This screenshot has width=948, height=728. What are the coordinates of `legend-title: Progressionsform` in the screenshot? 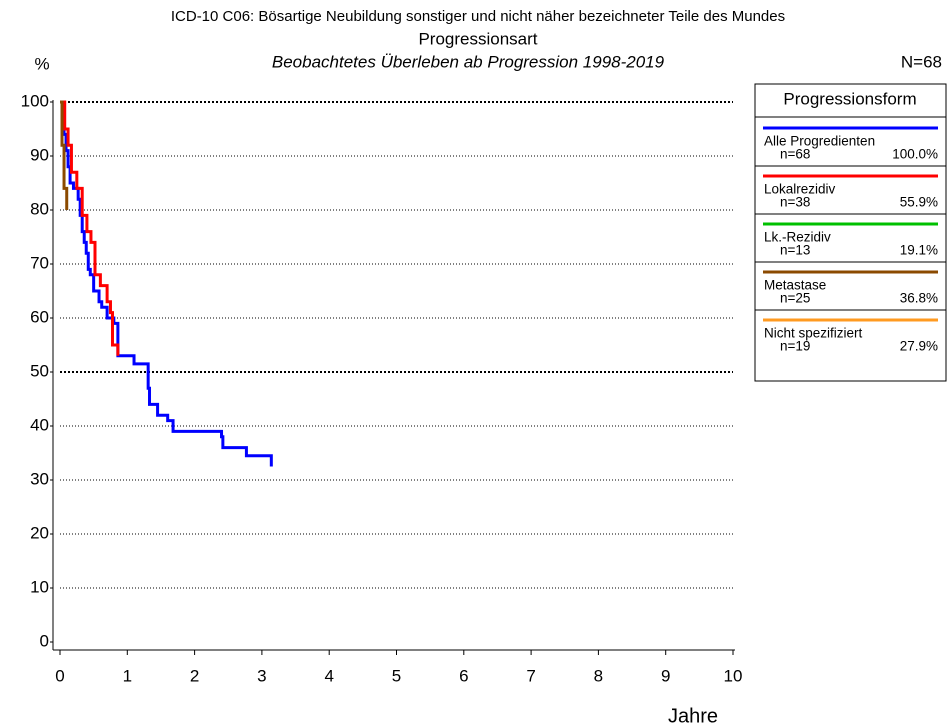 It's located at (849, 98).